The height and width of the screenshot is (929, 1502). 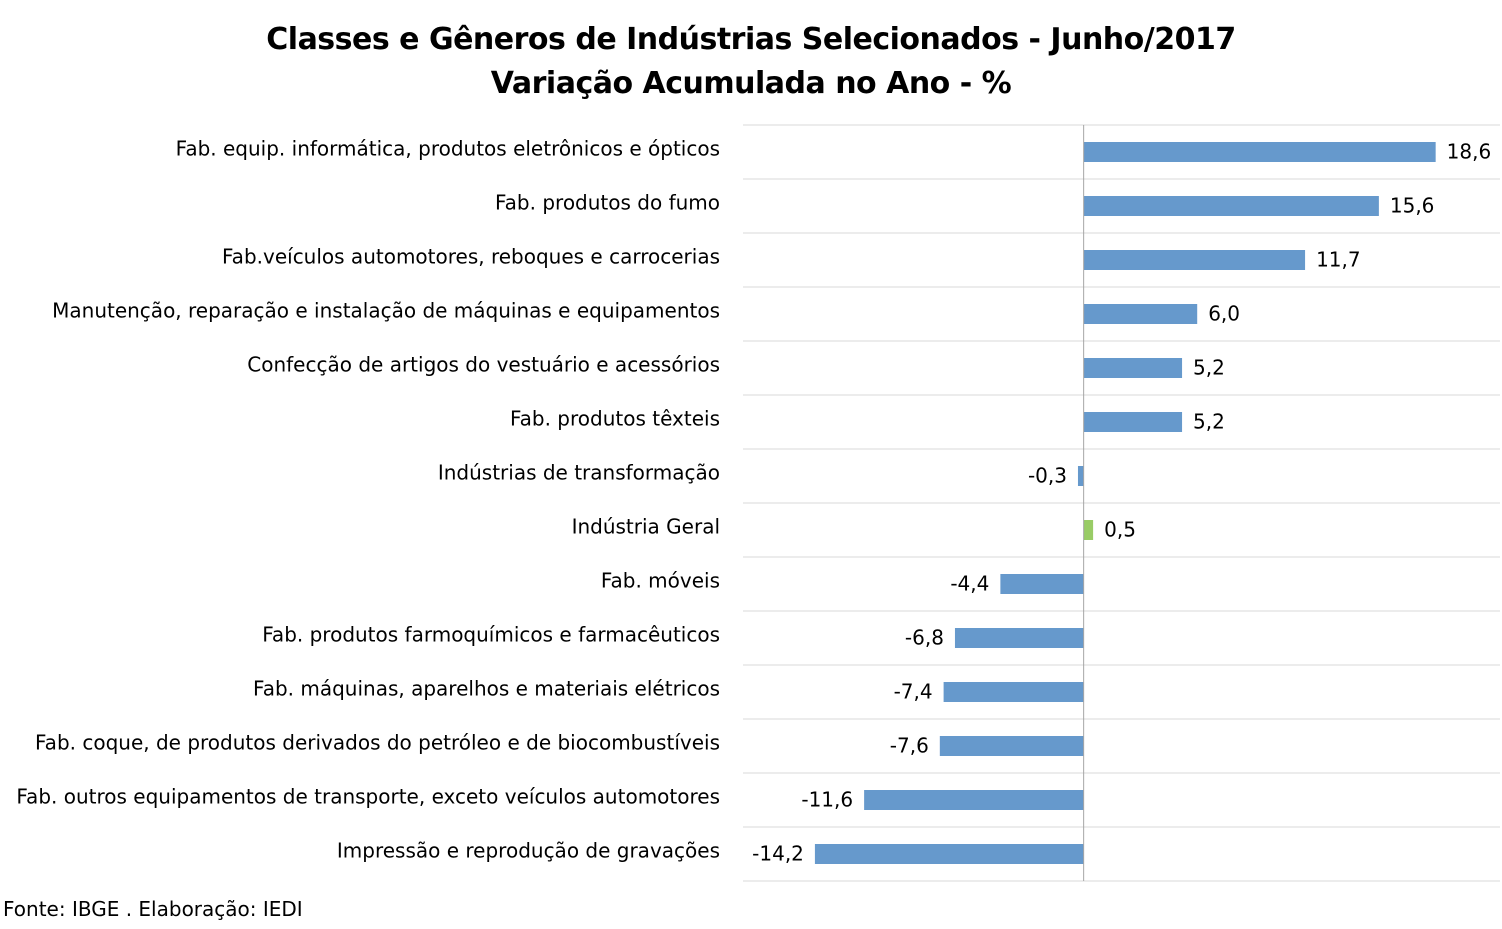 What do you see at coordinates (607, 203) in the screenshot?
I see `category-label: Fab. produtos do fumo` at bounding box center [607, 203].